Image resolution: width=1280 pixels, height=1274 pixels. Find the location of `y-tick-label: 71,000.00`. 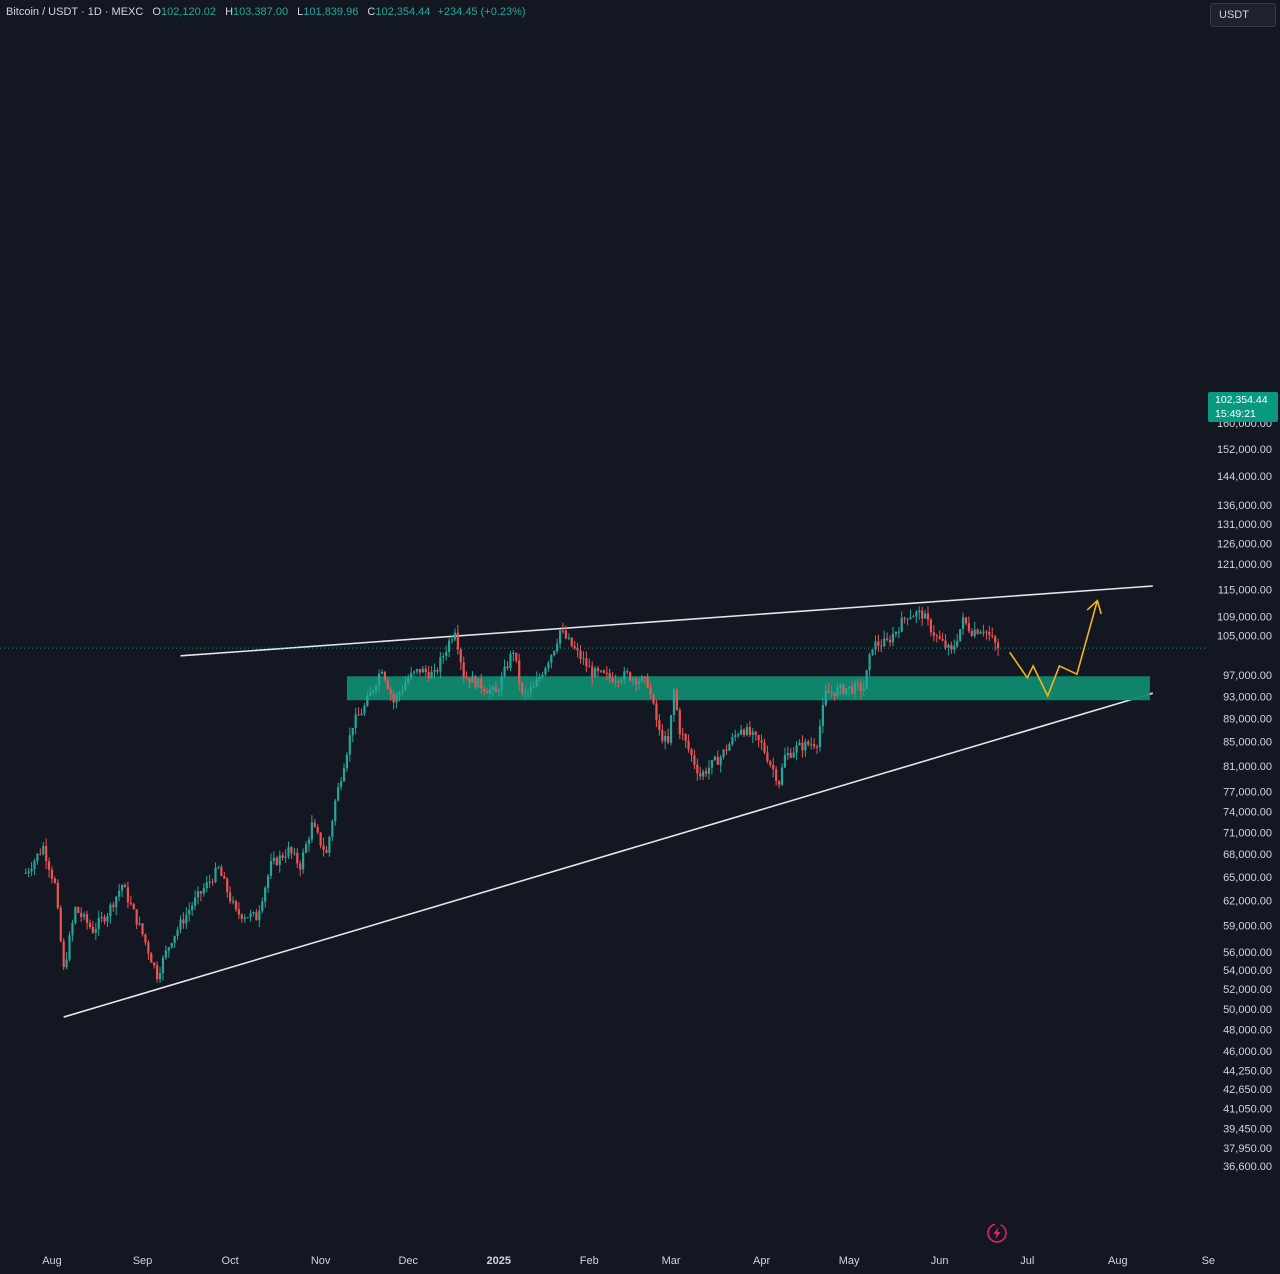

y-tick-label: 71,000.00 is located at coordinates (1247, 833).